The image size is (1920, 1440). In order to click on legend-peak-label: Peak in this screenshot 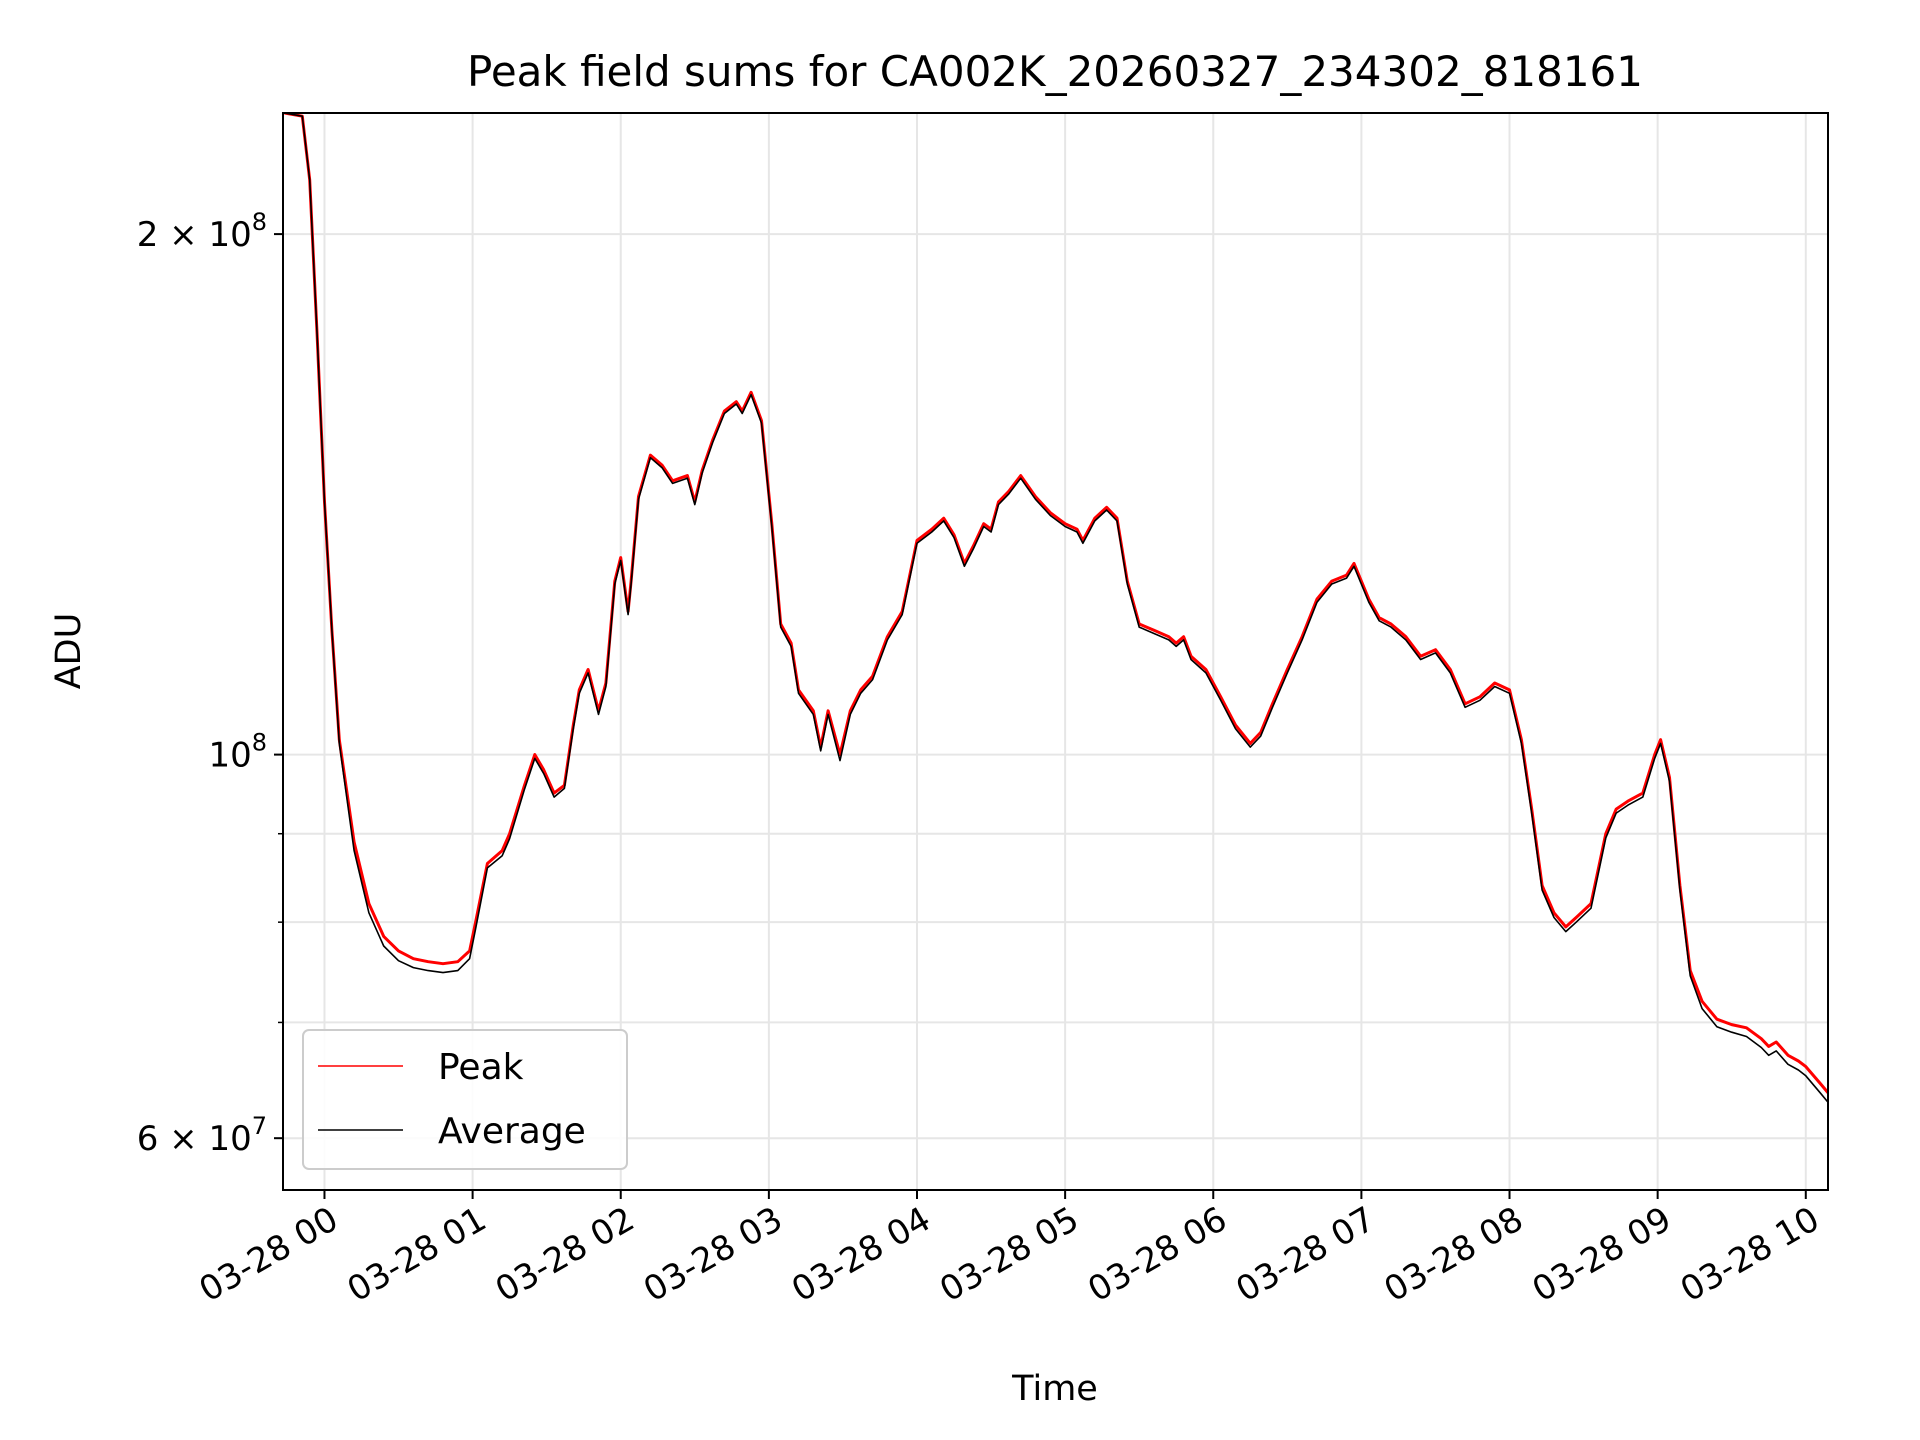, I will do `click(481, 1067)`.